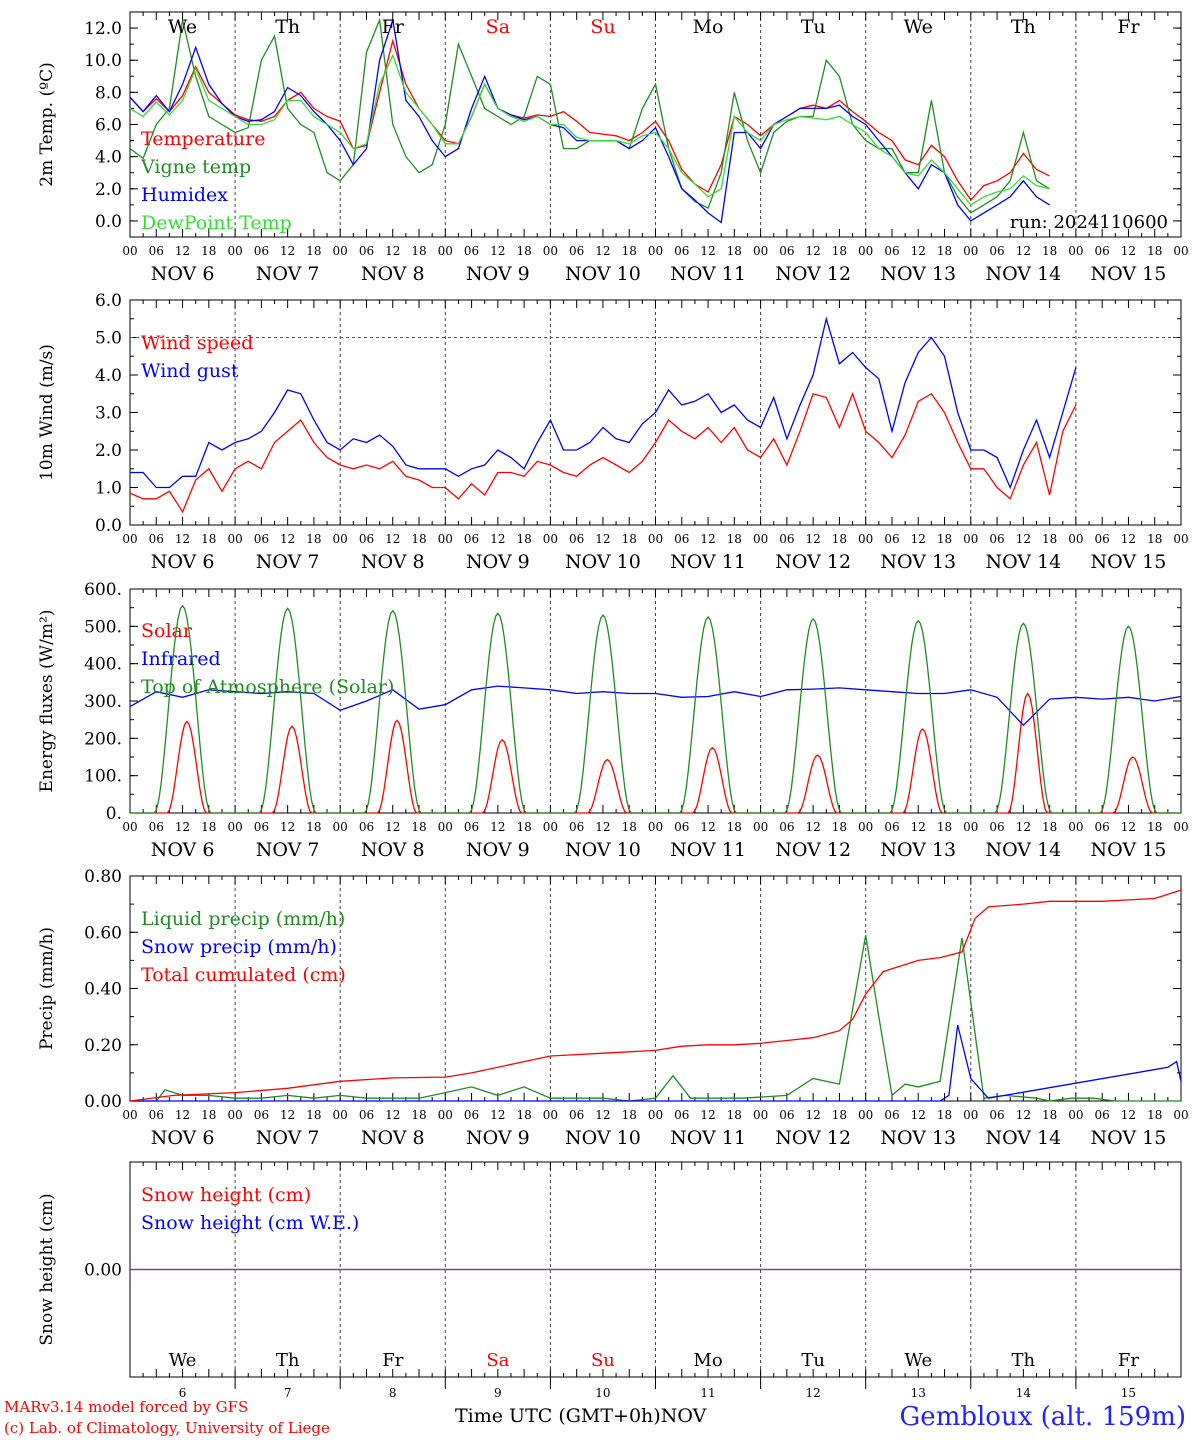 The height and width of the screenshot is (1440, 1194). Describe the element at coordinates (589, 129) in the screenshot. I see `series-line-dewpoint-temp` at that location.